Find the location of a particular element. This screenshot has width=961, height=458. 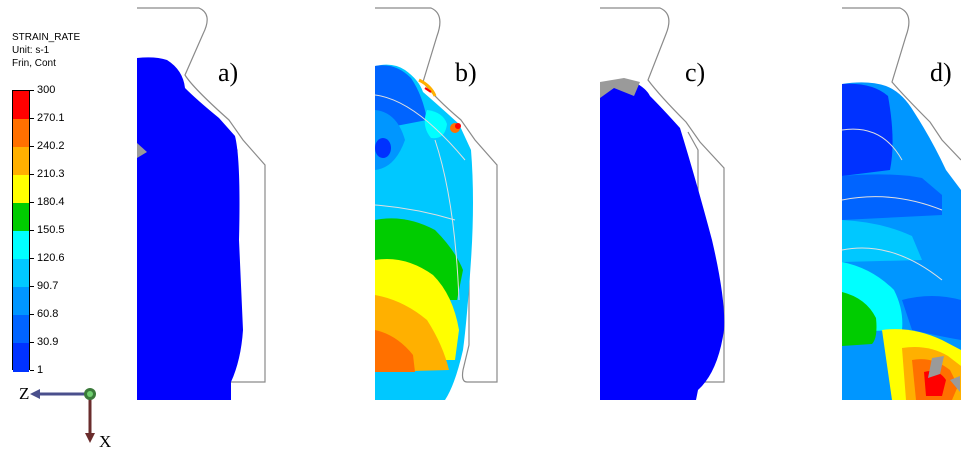

panel-a-label: a) is located at coordinates (228, 72).